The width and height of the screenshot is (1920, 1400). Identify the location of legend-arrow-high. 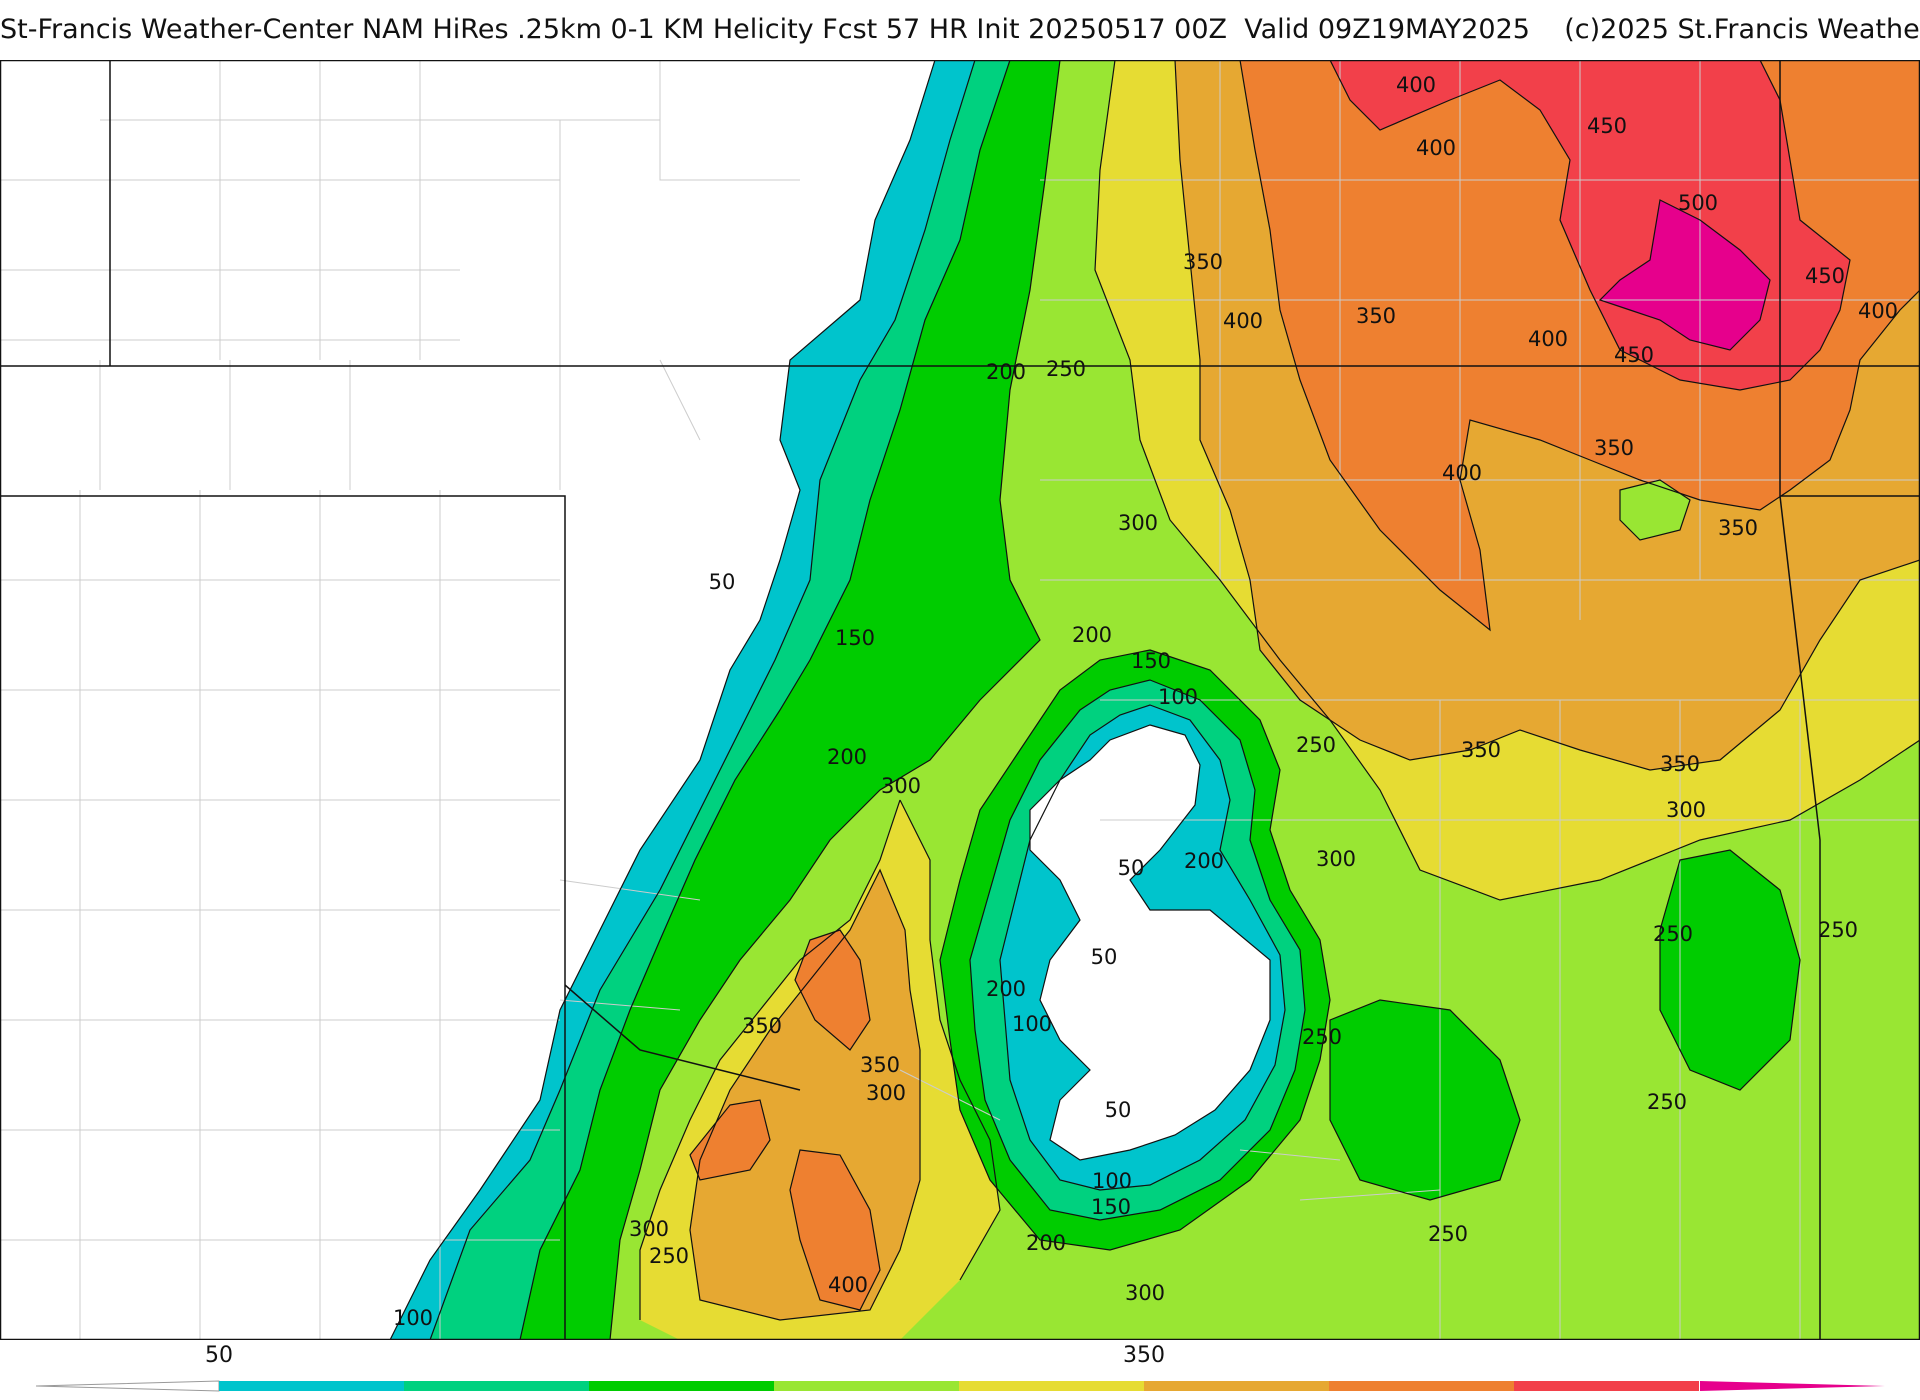
(1792, 1386).